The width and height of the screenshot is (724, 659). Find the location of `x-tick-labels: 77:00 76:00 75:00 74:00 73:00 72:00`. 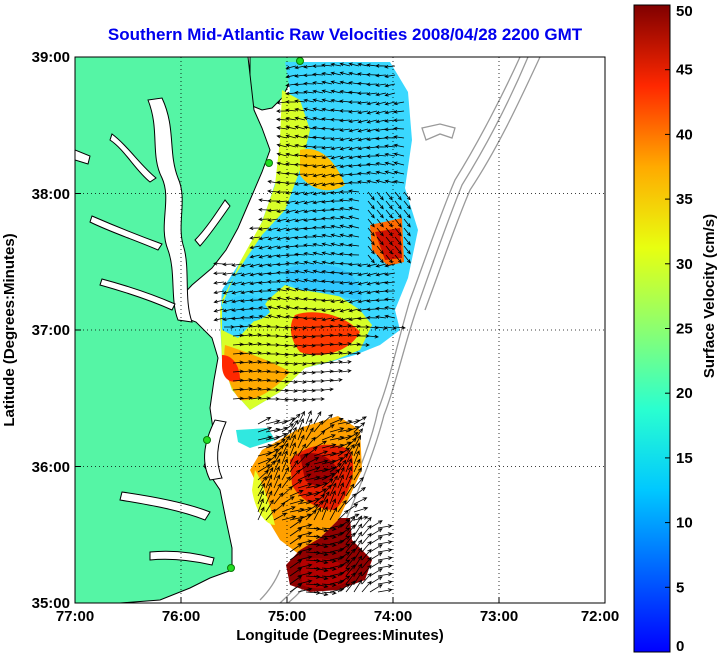

x-tick-labels: 77:00 76:00 75:00 74:00 73:00 72:00 is located at coordinates (337, 616).